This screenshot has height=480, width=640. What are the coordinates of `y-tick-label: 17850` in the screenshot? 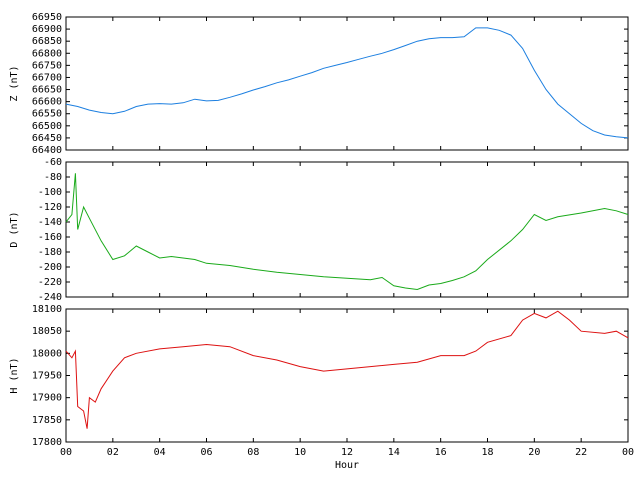 It's located at (47, 420).